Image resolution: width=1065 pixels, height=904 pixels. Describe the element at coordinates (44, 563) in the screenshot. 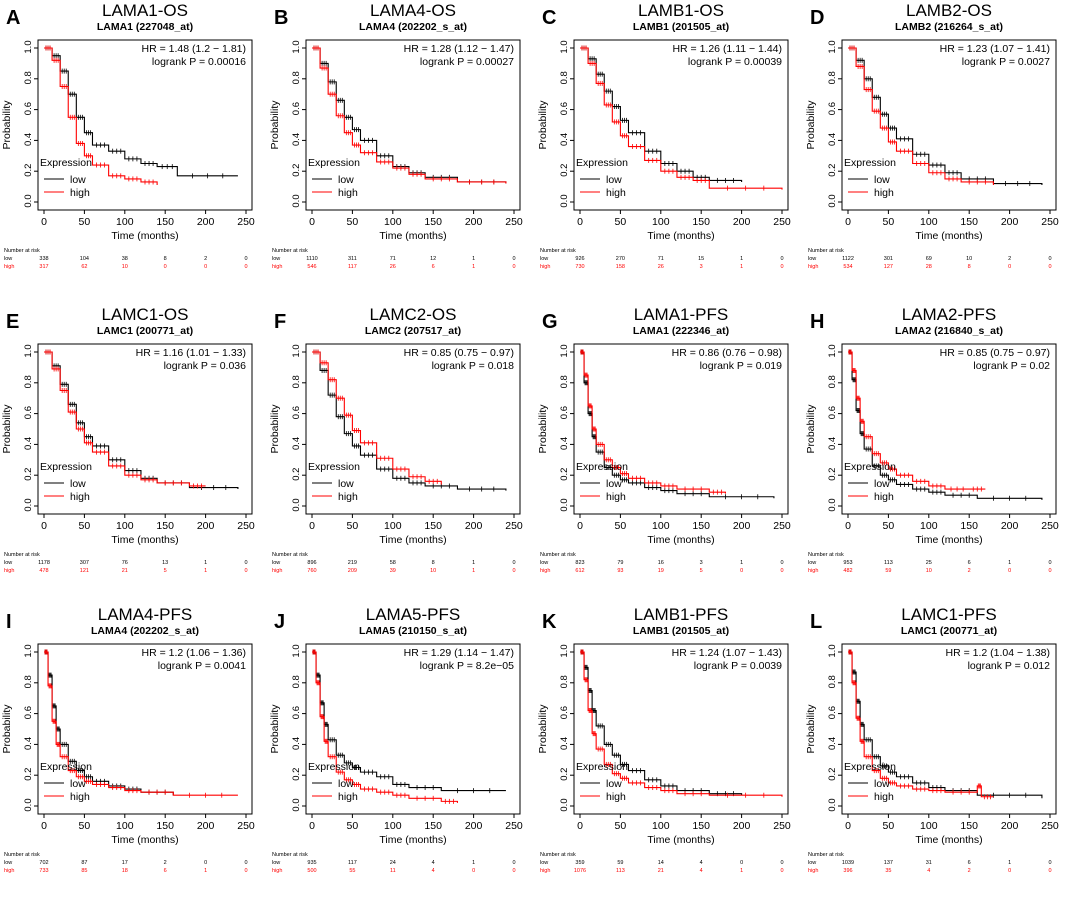

I see `risk-count-low: 1178` at that location.